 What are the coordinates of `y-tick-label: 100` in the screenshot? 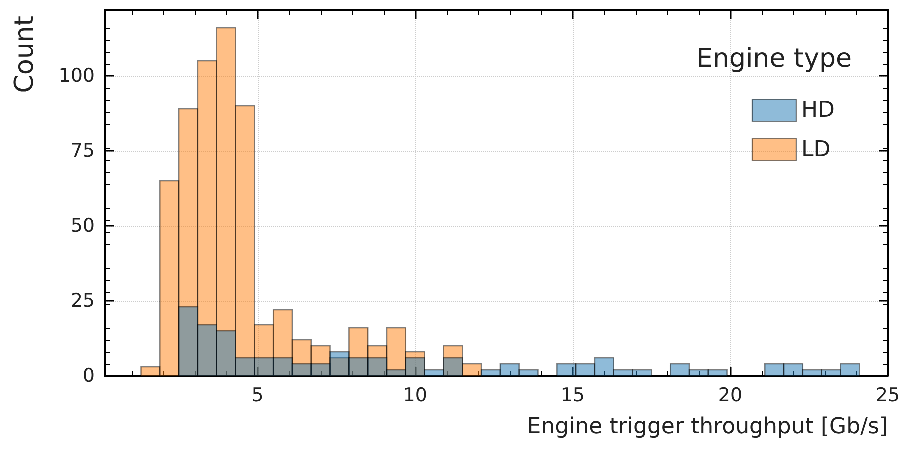 It's located at (76, 76).